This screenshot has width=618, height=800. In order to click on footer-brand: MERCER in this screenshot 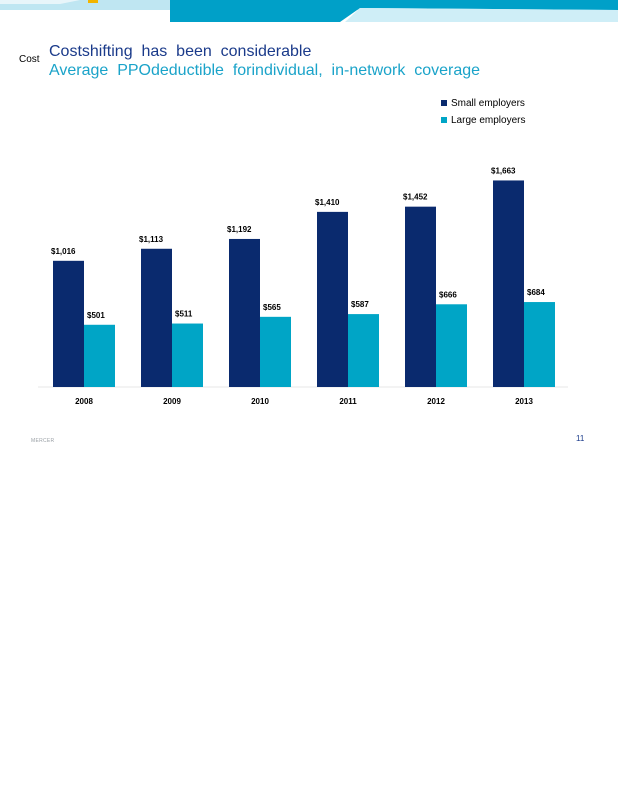, I will do `click(43, 441)`.